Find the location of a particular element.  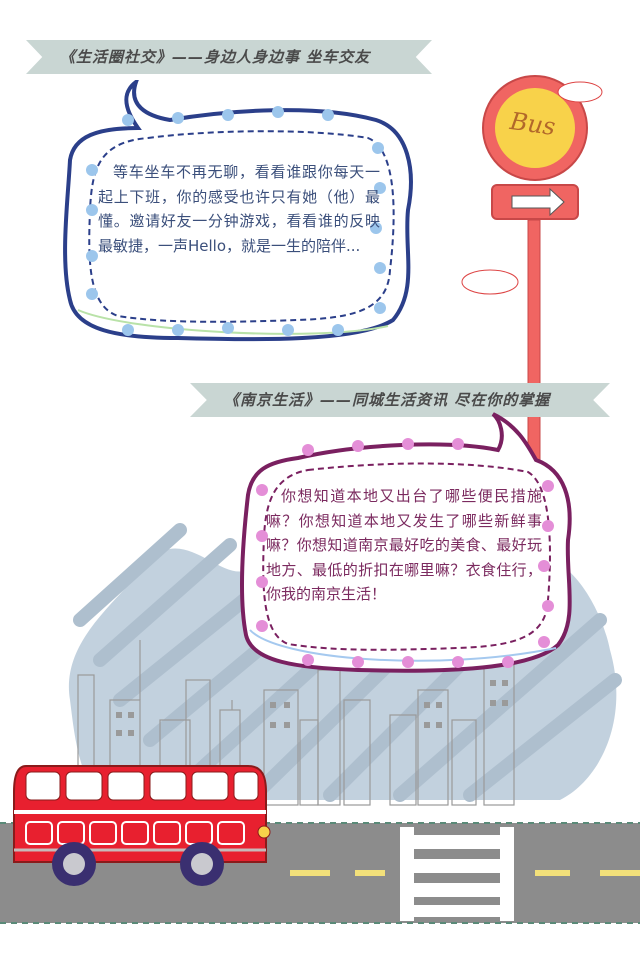

section2-heading: 《南京生活》——同城生活资讯 尽在你的掌握 is located at coordinates (400, 400).